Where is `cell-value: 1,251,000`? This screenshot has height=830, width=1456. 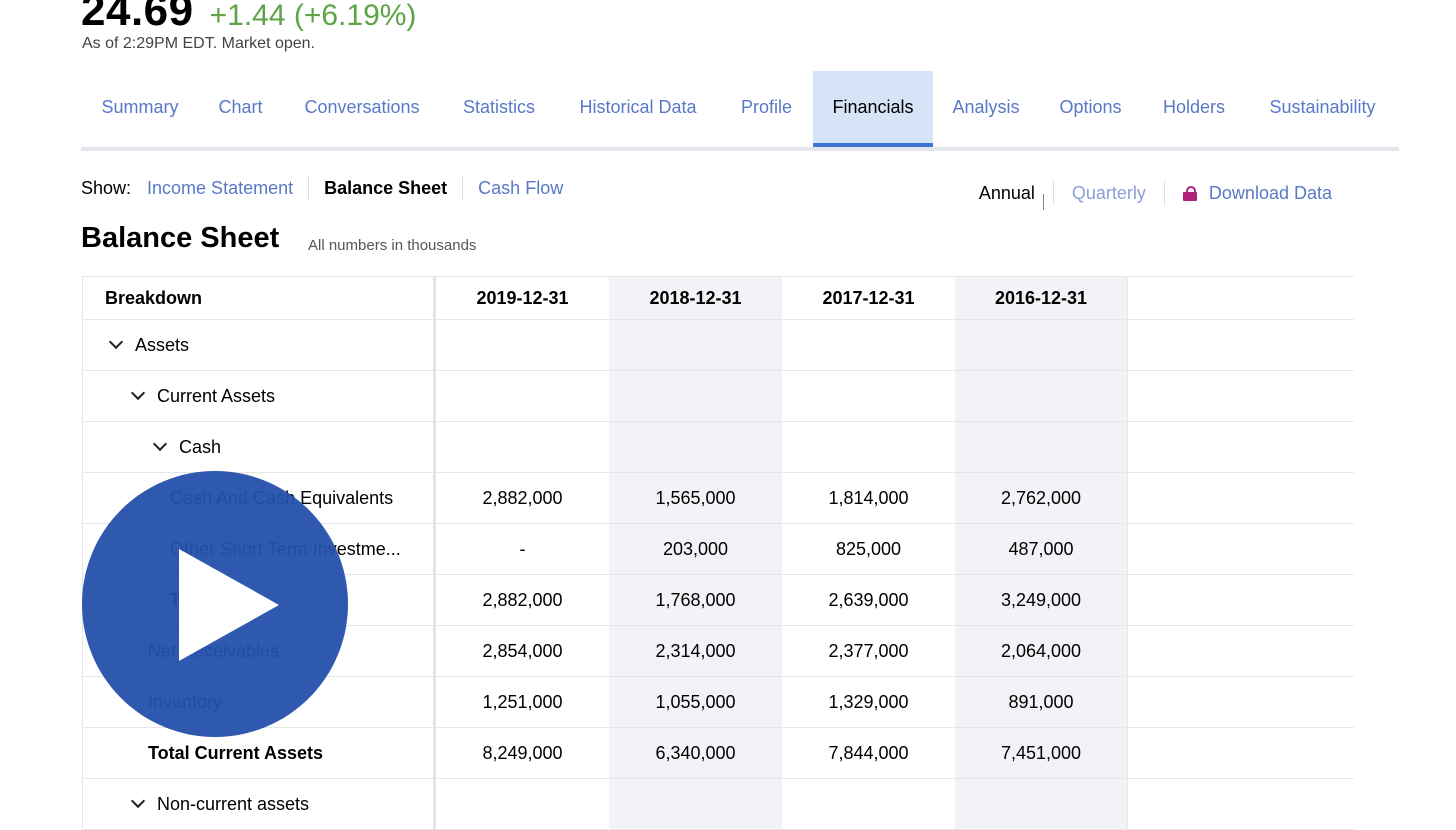
cell-value: 1,251,000 is located at coordinates (522, 701).